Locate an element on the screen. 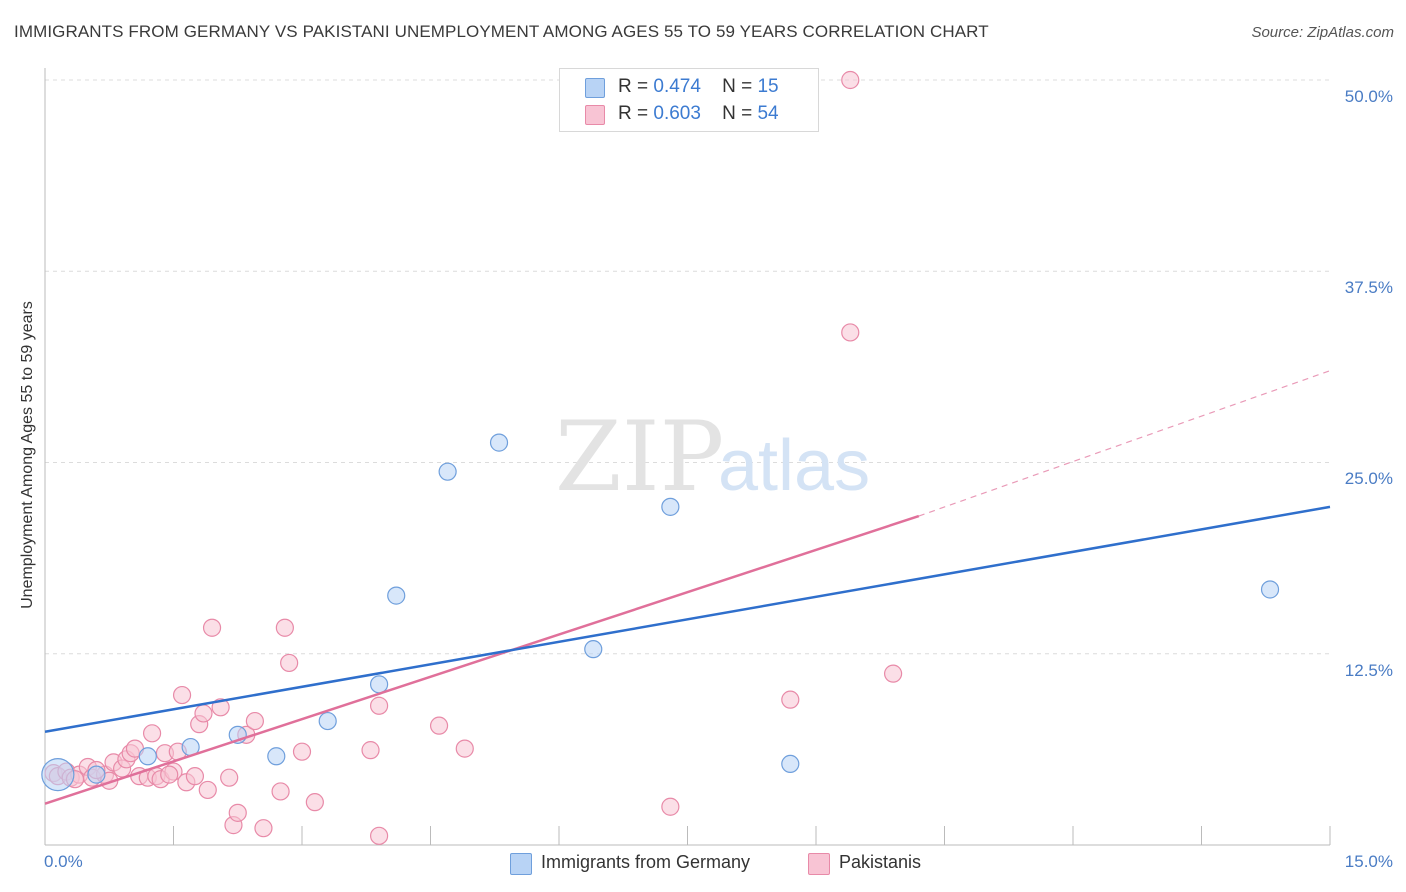 Image resolution: width=1406 pixels, height=892 pixels. y-tick-label: 50.0% is located at coordinates (1368, 96).